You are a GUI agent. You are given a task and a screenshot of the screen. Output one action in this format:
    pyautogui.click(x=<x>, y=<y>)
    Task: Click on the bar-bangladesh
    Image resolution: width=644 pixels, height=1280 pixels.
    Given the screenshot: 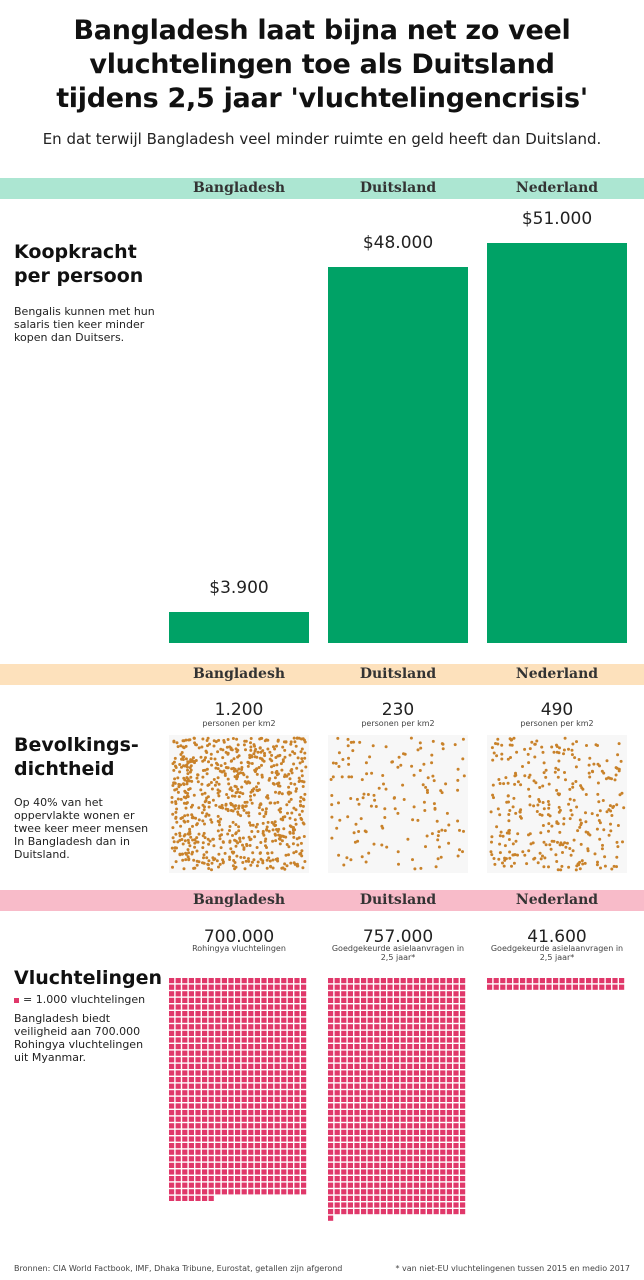 What is the action you would take?
    pyautogui.click(x=239, y=627)
    